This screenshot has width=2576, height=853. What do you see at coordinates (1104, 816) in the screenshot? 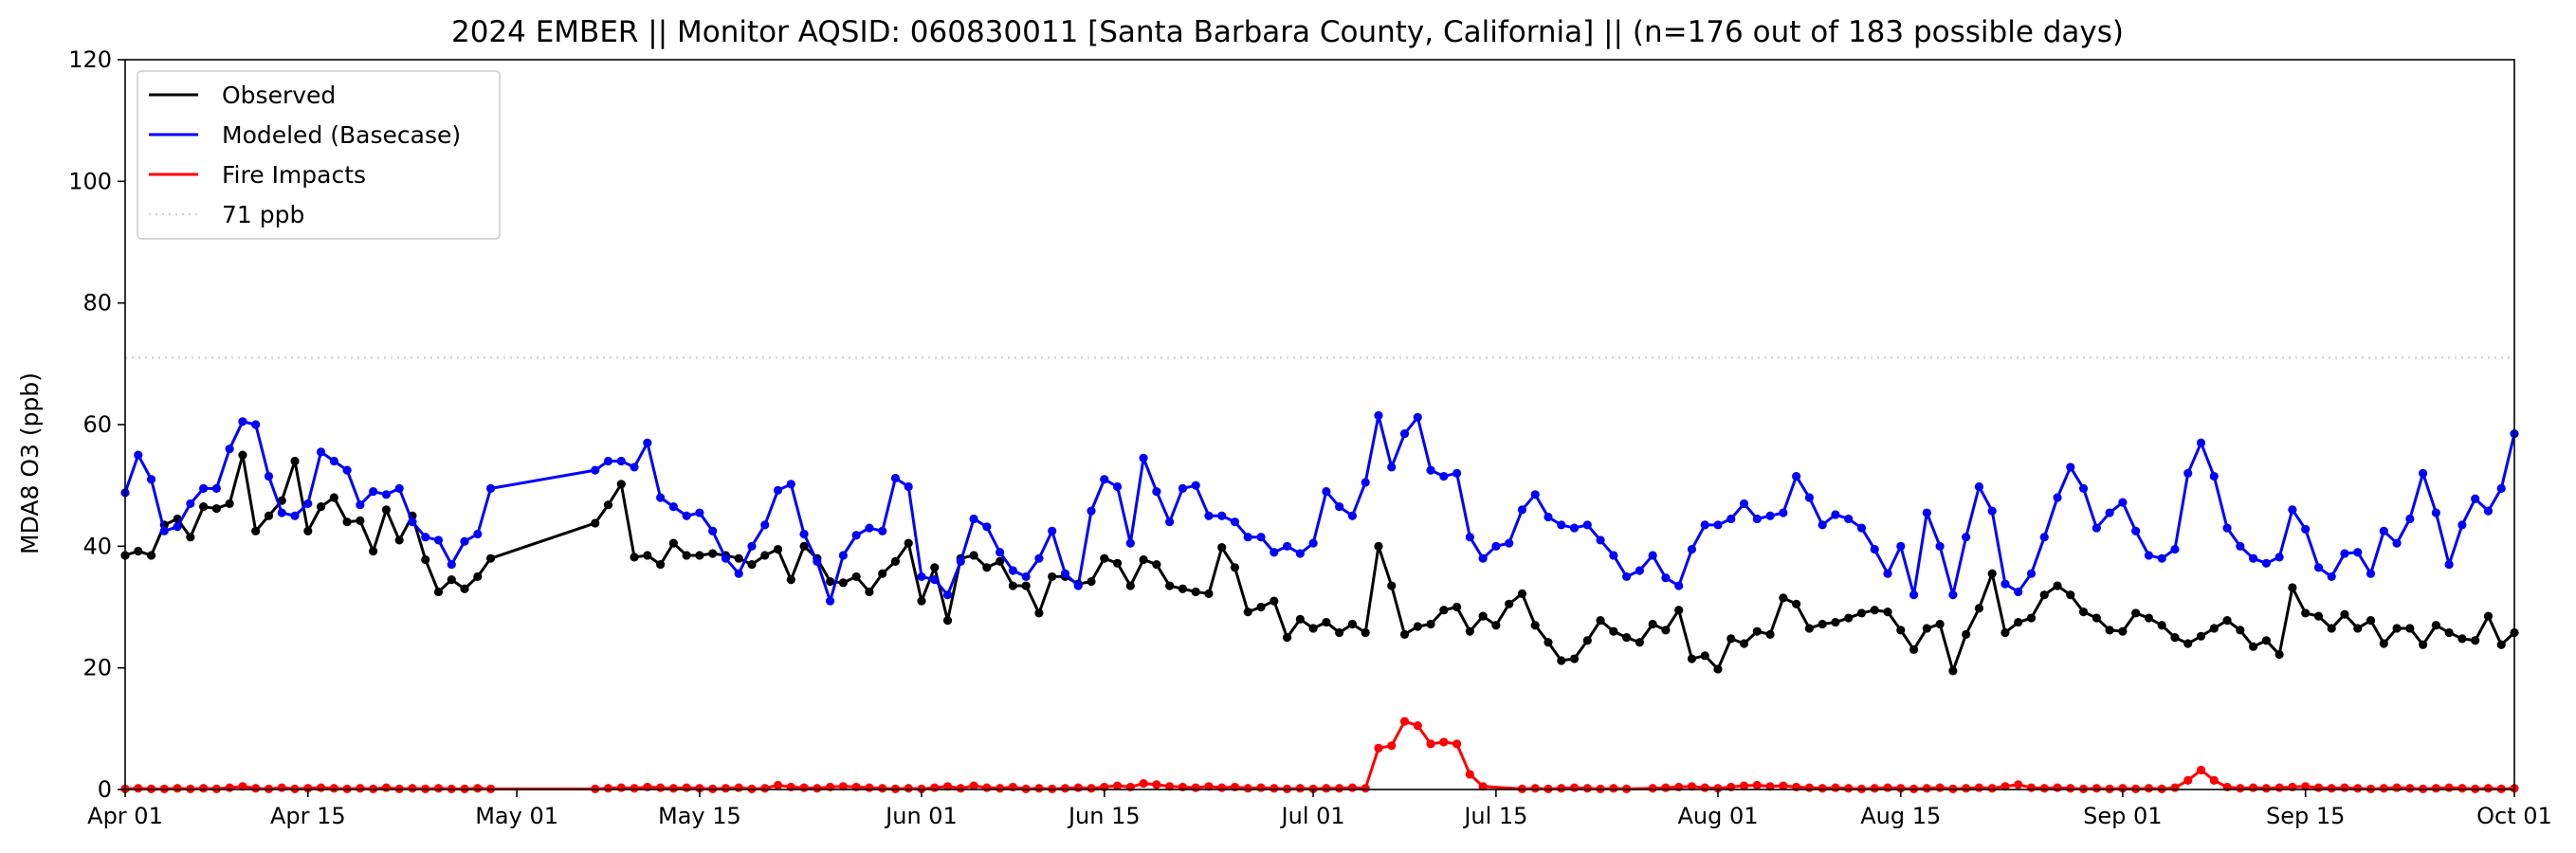
I see `x-tick-label: Jun 15` at bounding box center [1104, 816].